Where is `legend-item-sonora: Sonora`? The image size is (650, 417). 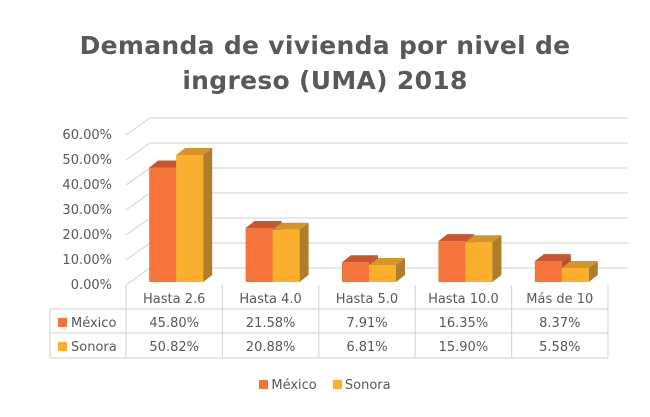 legend-item-sonora: Sonora is located at coordinates (361, 385).